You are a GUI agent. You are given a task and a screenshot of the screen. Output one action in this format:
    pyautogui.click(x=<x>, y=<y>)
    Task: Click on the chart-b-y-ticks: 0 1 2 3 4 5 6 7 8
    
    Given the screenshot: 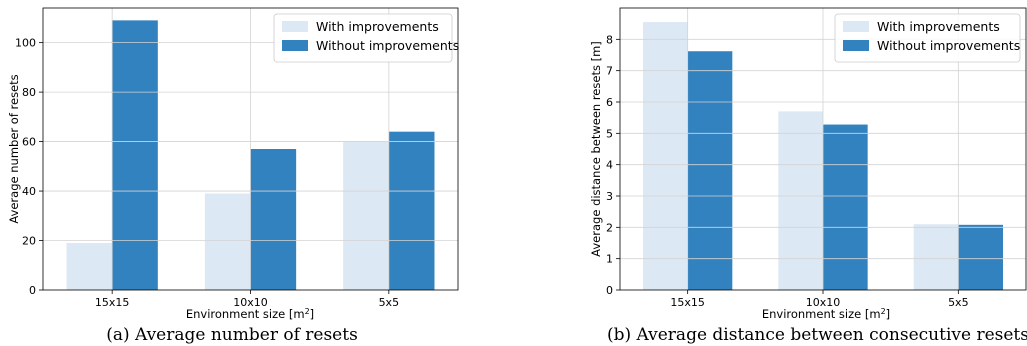 What is the action you would take?
    pyautogui.click(x=613, y=165)
    